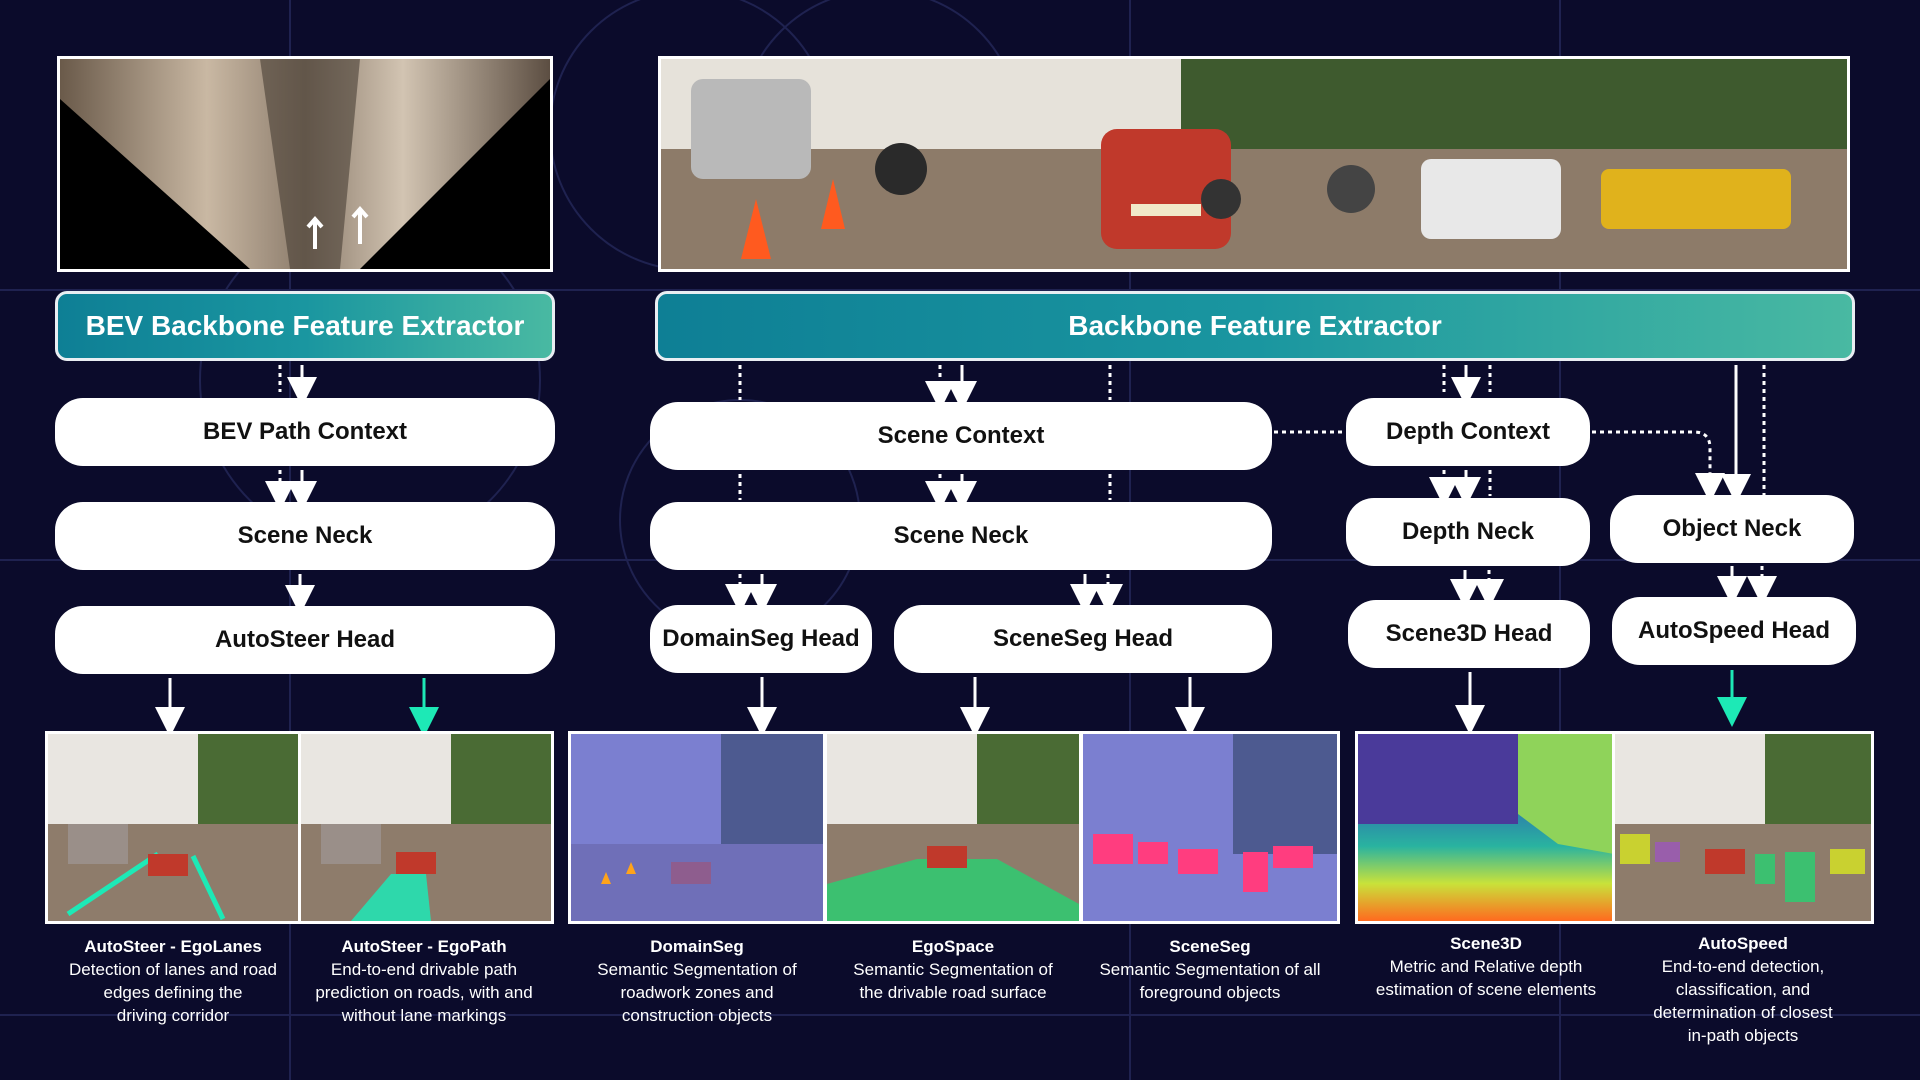 The width and height of the screenshot is (1920, 1080). I want to click on sceneseg-title: SceneSeg, so click(1210, 946).